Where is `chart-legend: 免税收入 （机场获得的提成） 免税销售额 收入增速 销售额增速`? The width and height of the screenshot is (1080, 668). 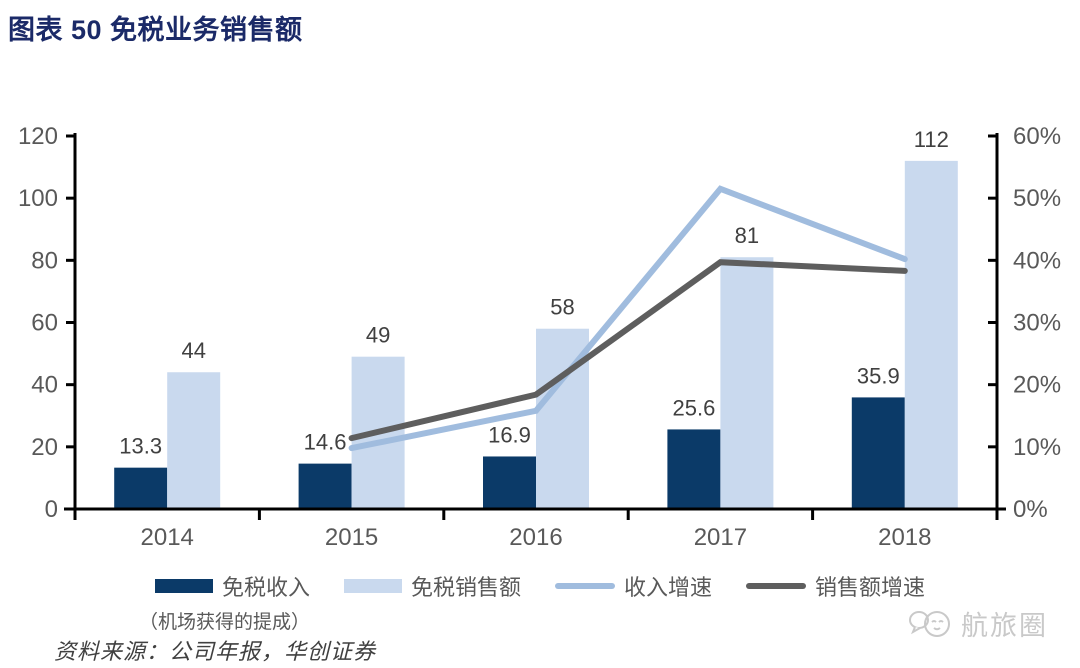
chart-legend: 免税收入 （机场获得的提成） 免税销售额 收入增速 销售额增速 is located at coordinates (540, 602).